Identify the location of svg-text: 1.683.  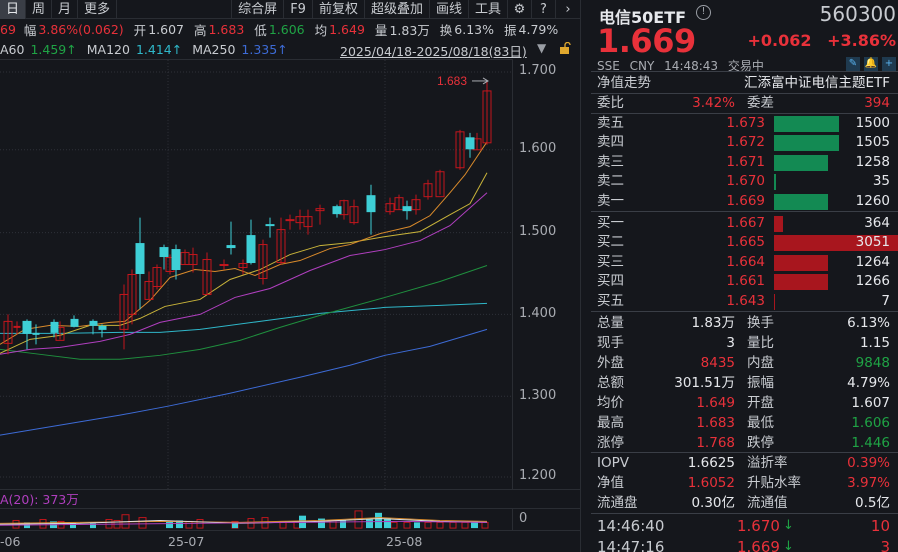
(452, 81).